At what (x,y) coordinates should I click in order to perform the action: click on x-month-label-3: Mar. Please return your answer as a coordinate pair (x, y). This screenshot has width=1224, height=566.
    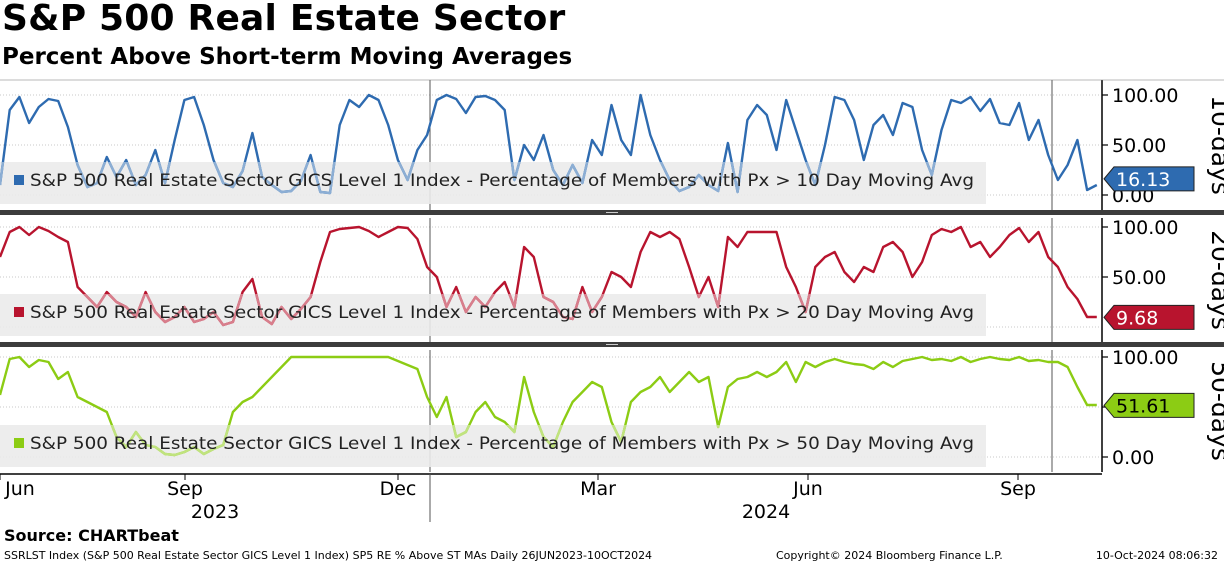
    Looking at the image, I should click on (598, 489).